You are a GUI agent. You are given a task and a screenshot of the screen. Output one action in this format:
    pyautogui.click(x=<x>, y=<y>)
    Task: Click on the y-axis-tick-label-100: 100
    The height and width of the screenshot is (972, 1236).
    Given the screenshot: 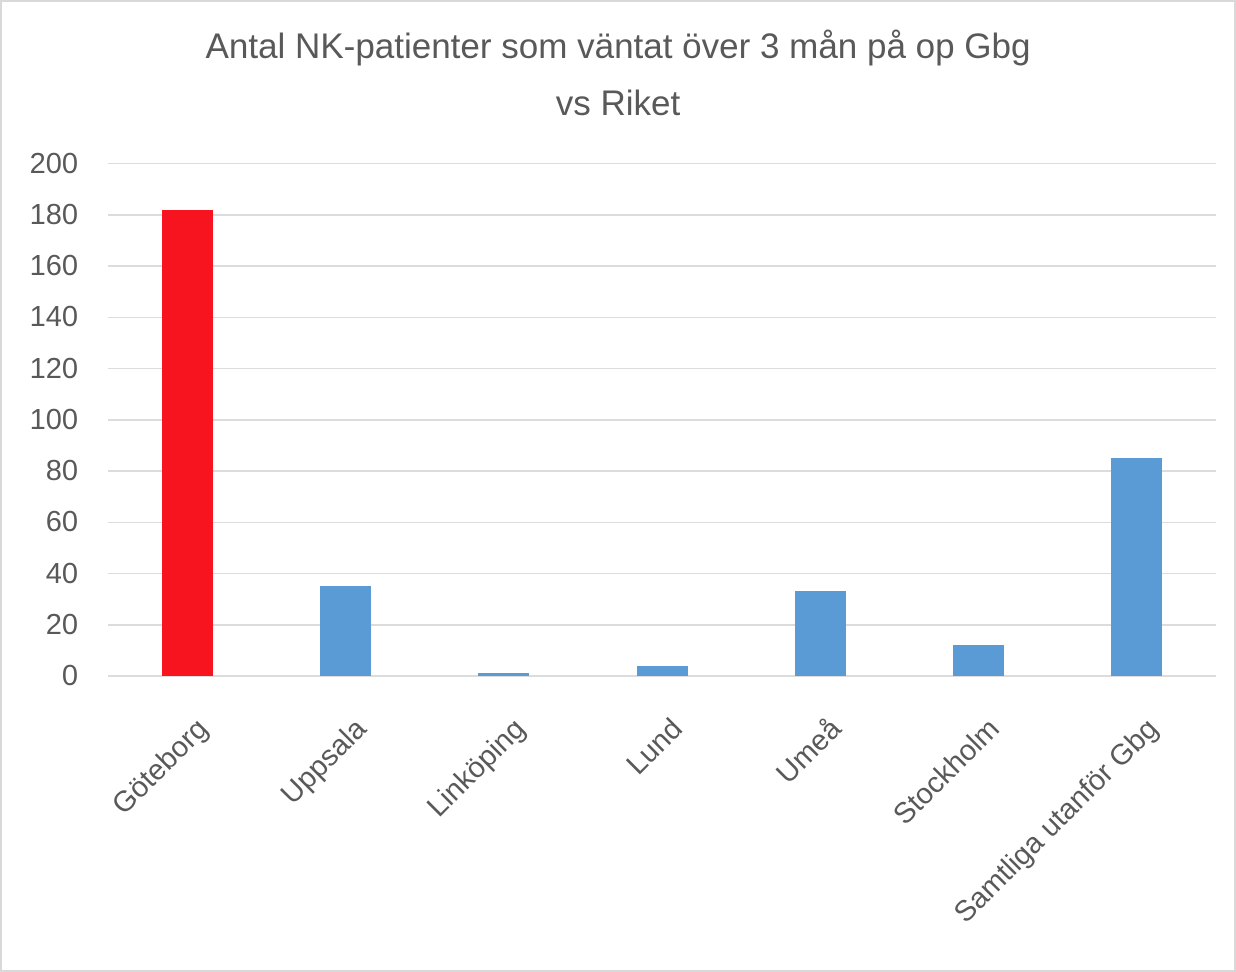 What is the action you would take?
    pyautogui.click(x=53, y=419)
    